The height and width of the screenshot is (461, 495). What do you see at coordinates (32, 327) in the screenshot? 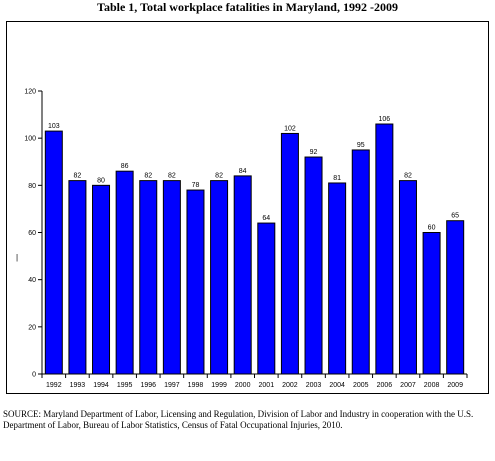
I see `y-tick-label: 20` at bounding box center [32, 327].